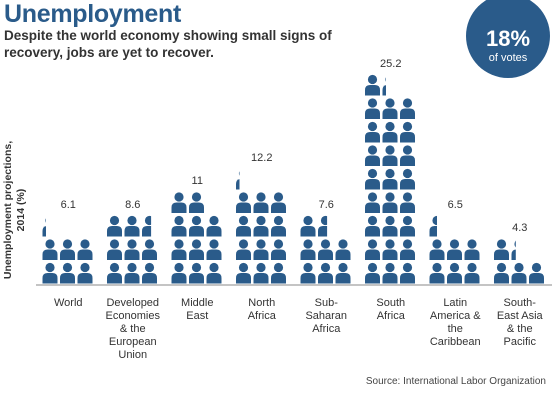 The height and width of the screenshot is (400, 554). Describe the element at coordinates (68, 303) in the screenshot. I see `category-label: World` at that location.